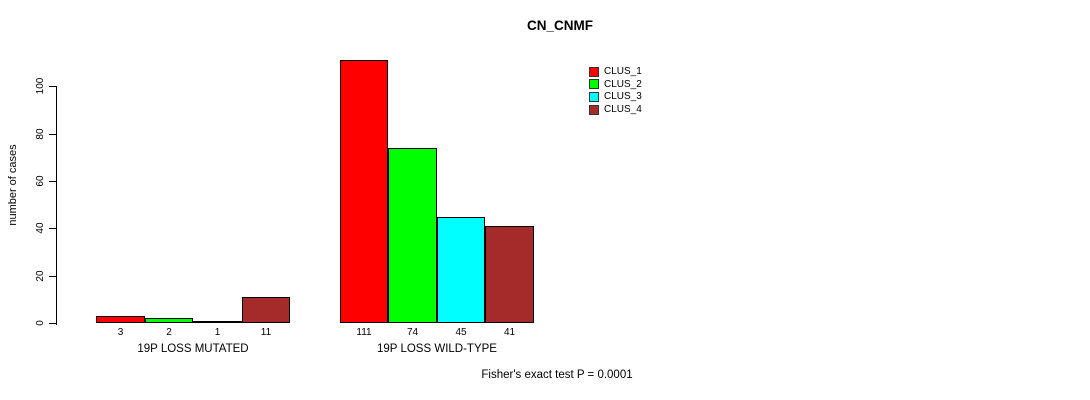  What do you see at coordinates (509, 332) in the screenshot?
I see `bar-value-label: 41` at bounding box center [509, 332].